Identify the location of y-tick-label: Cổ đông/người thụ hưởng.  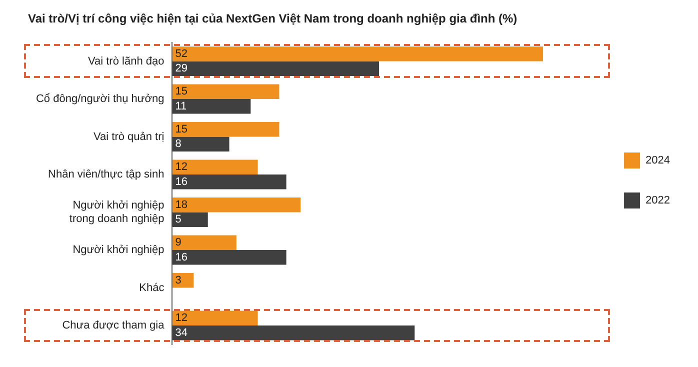
(100, 99).